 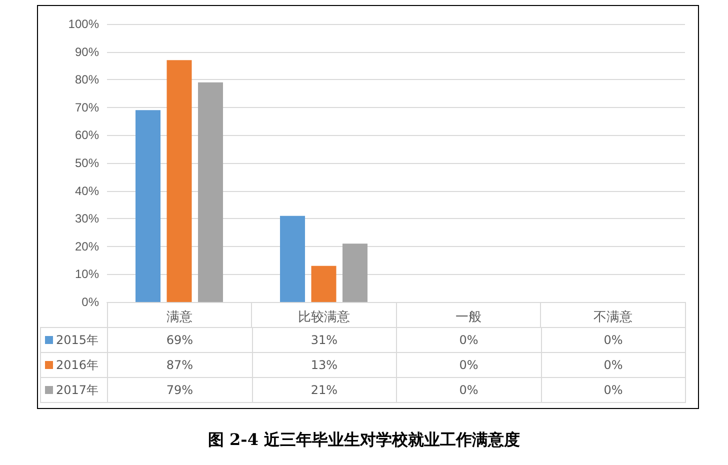 I want to click on y-tick-label: 100%, so click(x=84, y=24).